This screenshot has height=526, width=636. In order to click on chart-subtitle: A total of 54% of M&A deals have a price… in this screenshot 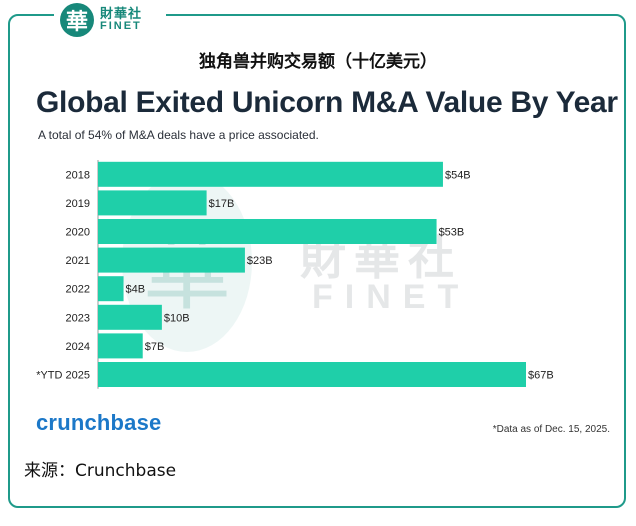, I will do `click(178, 135)`.